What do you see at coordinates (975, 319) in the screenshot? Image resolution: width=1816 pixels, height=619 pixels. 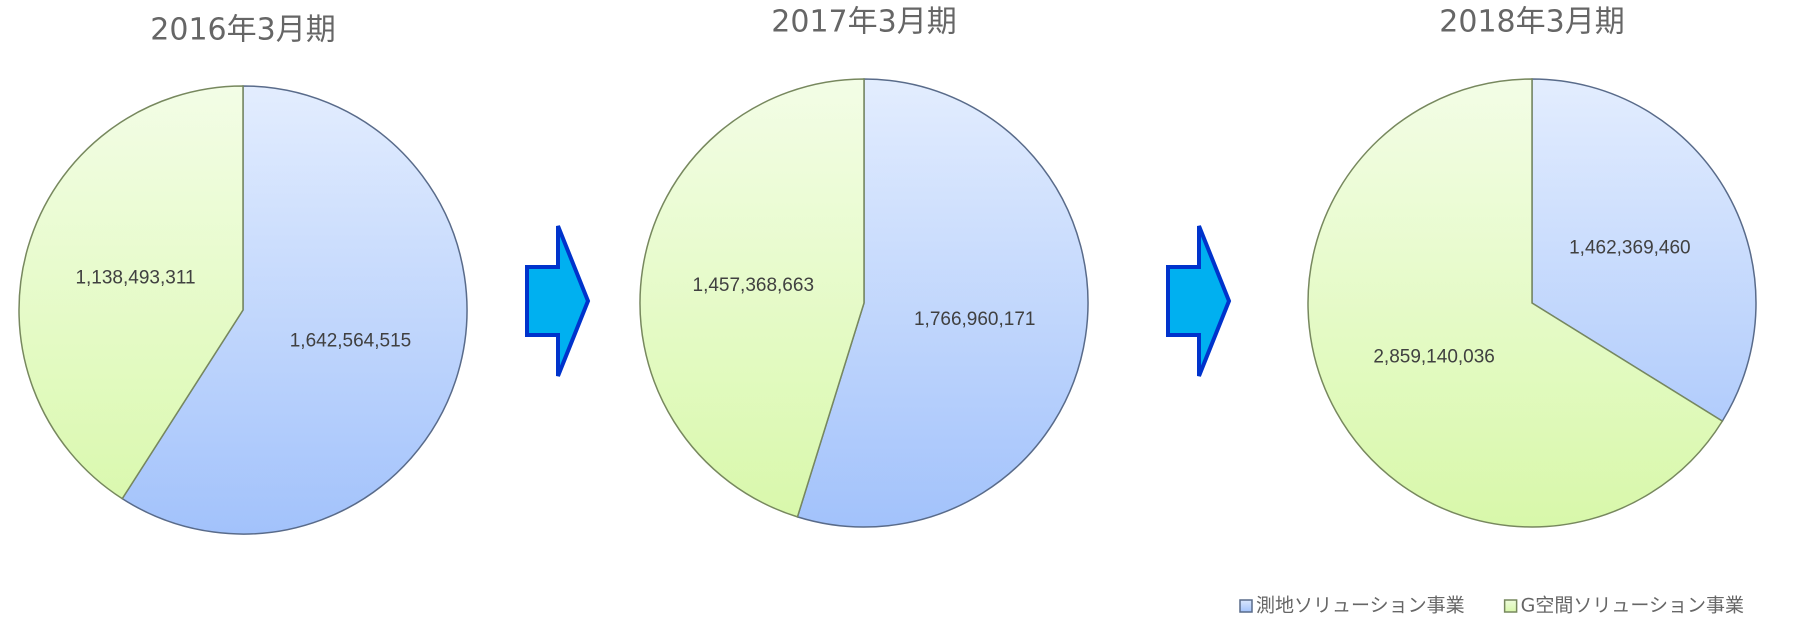 I see `data-label: 1,766,960,171` at bounding box center [975, 319].